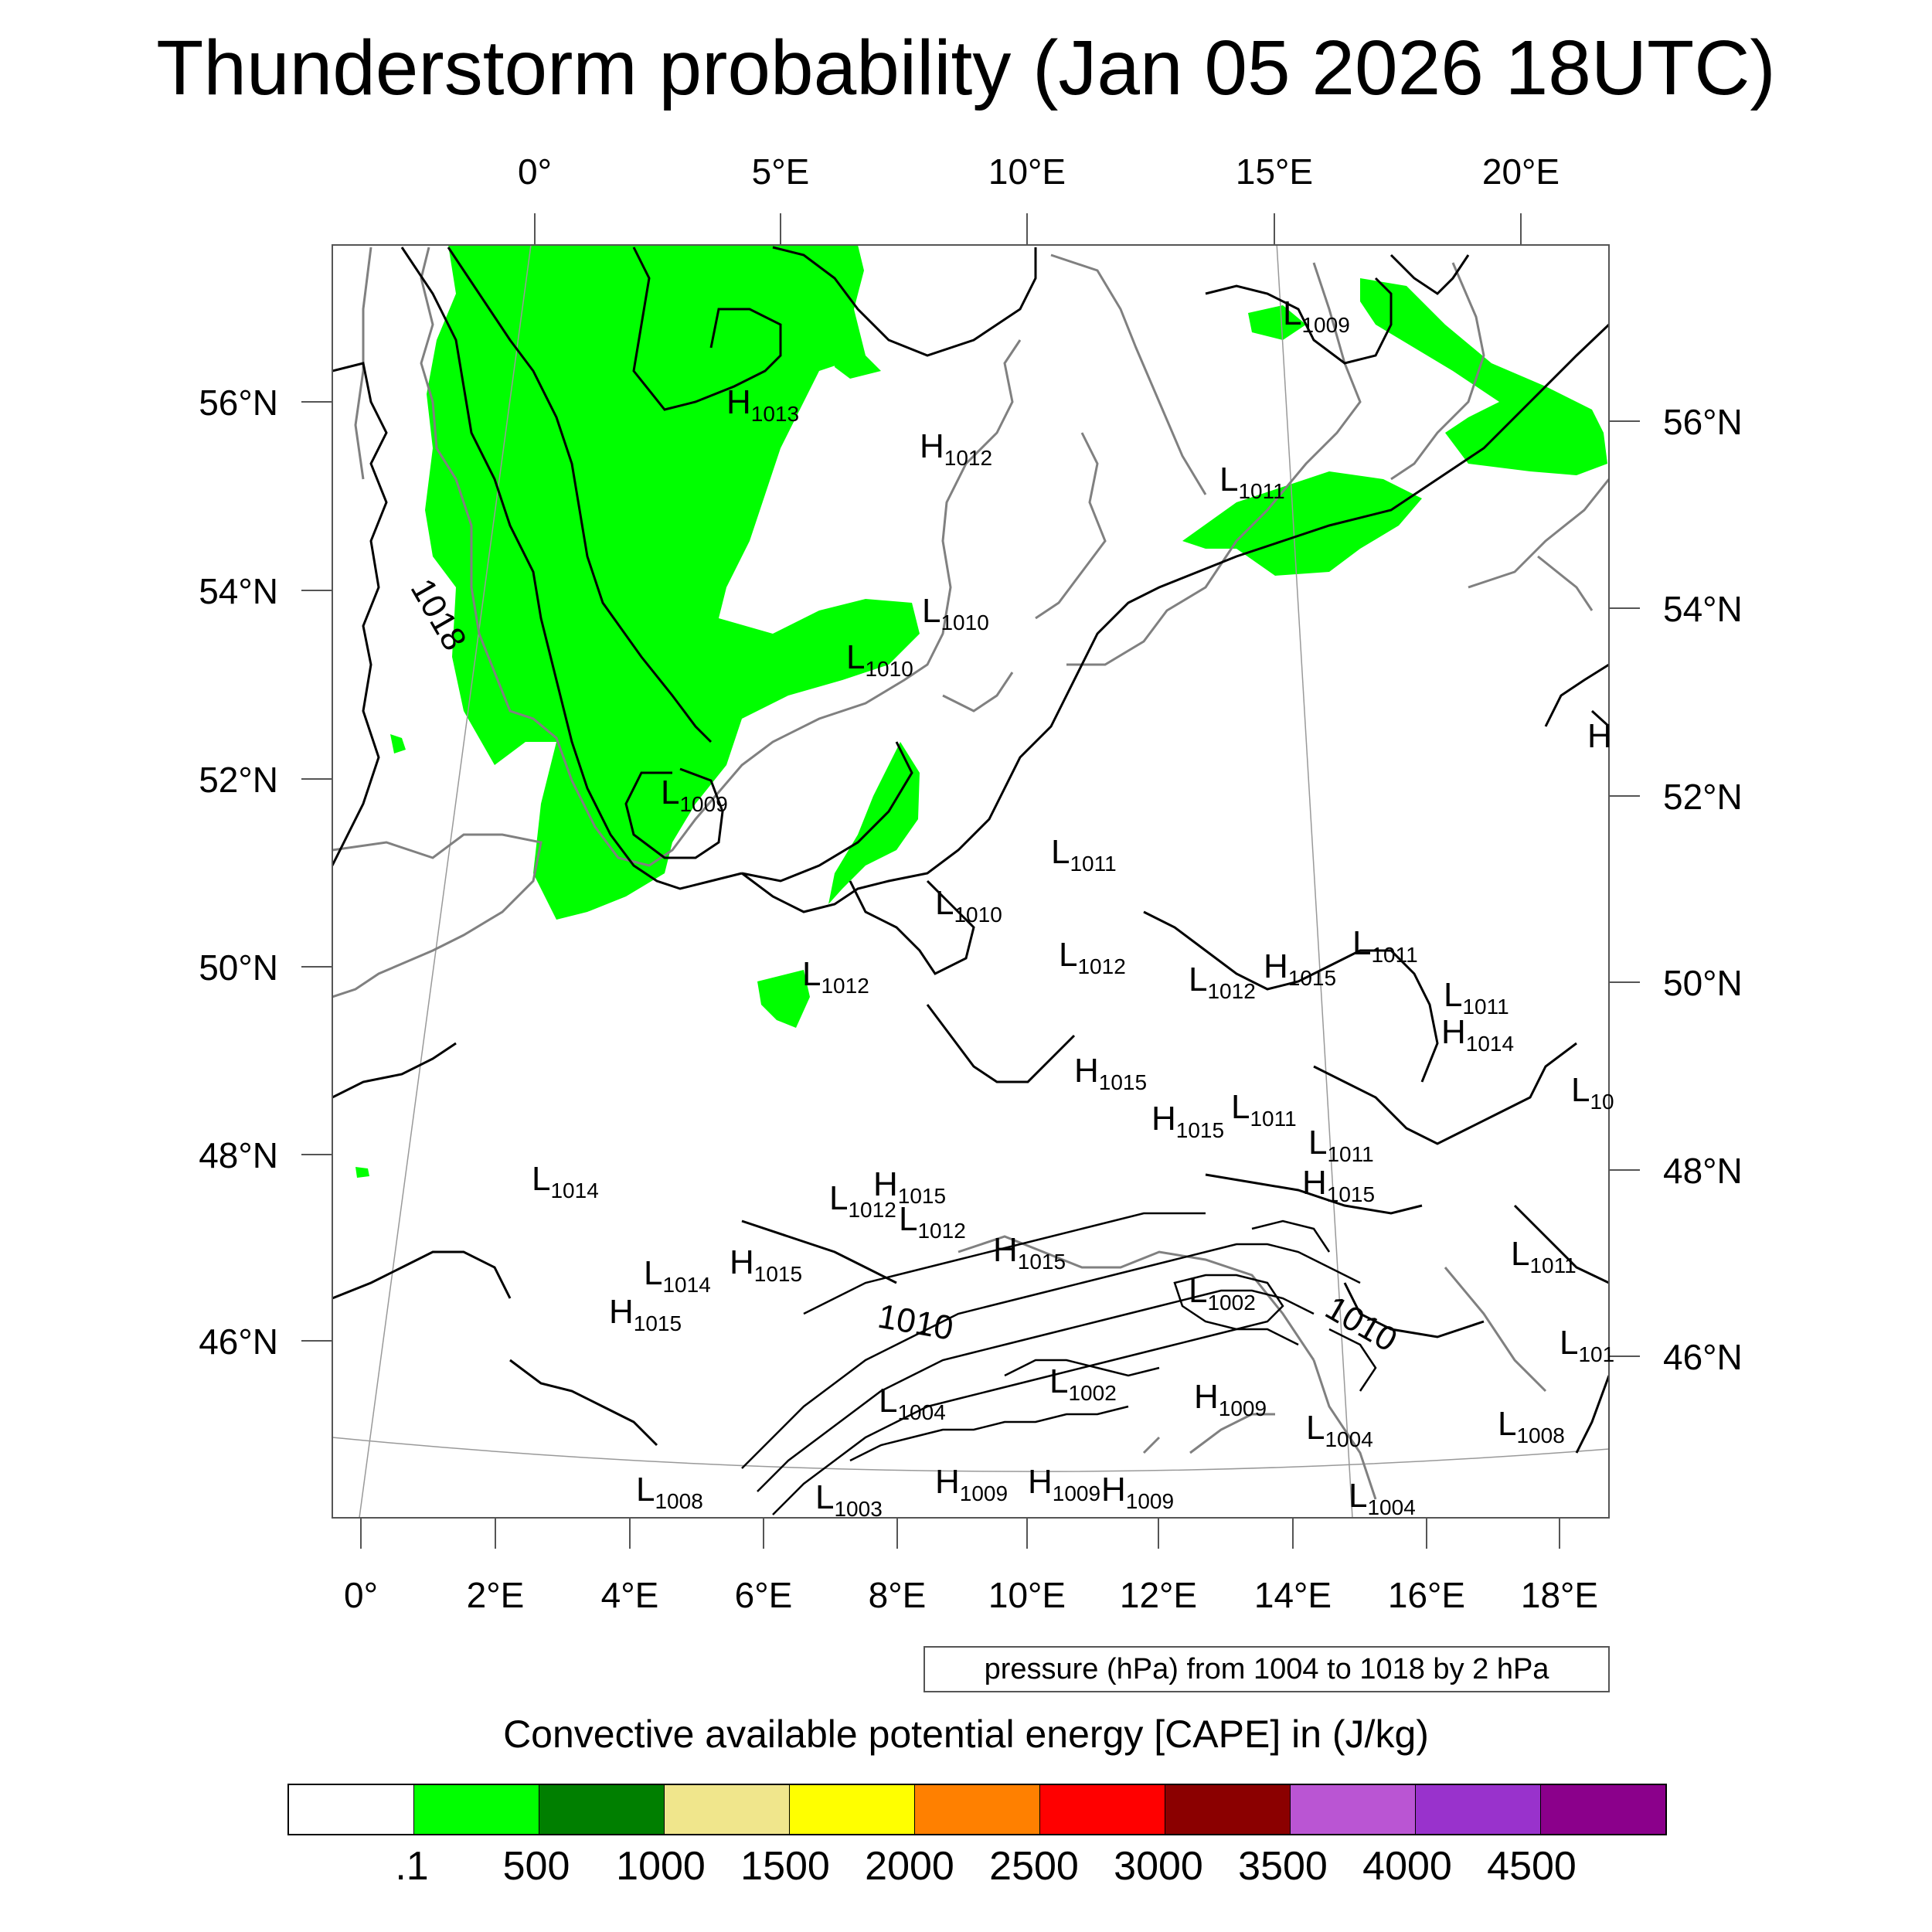 This screenshot has height=1932, width=1932. What do you see at coordinates (565, 1181) in the screenshot?
I see `svg-text: L1014` at bounding box center [565, 1181].